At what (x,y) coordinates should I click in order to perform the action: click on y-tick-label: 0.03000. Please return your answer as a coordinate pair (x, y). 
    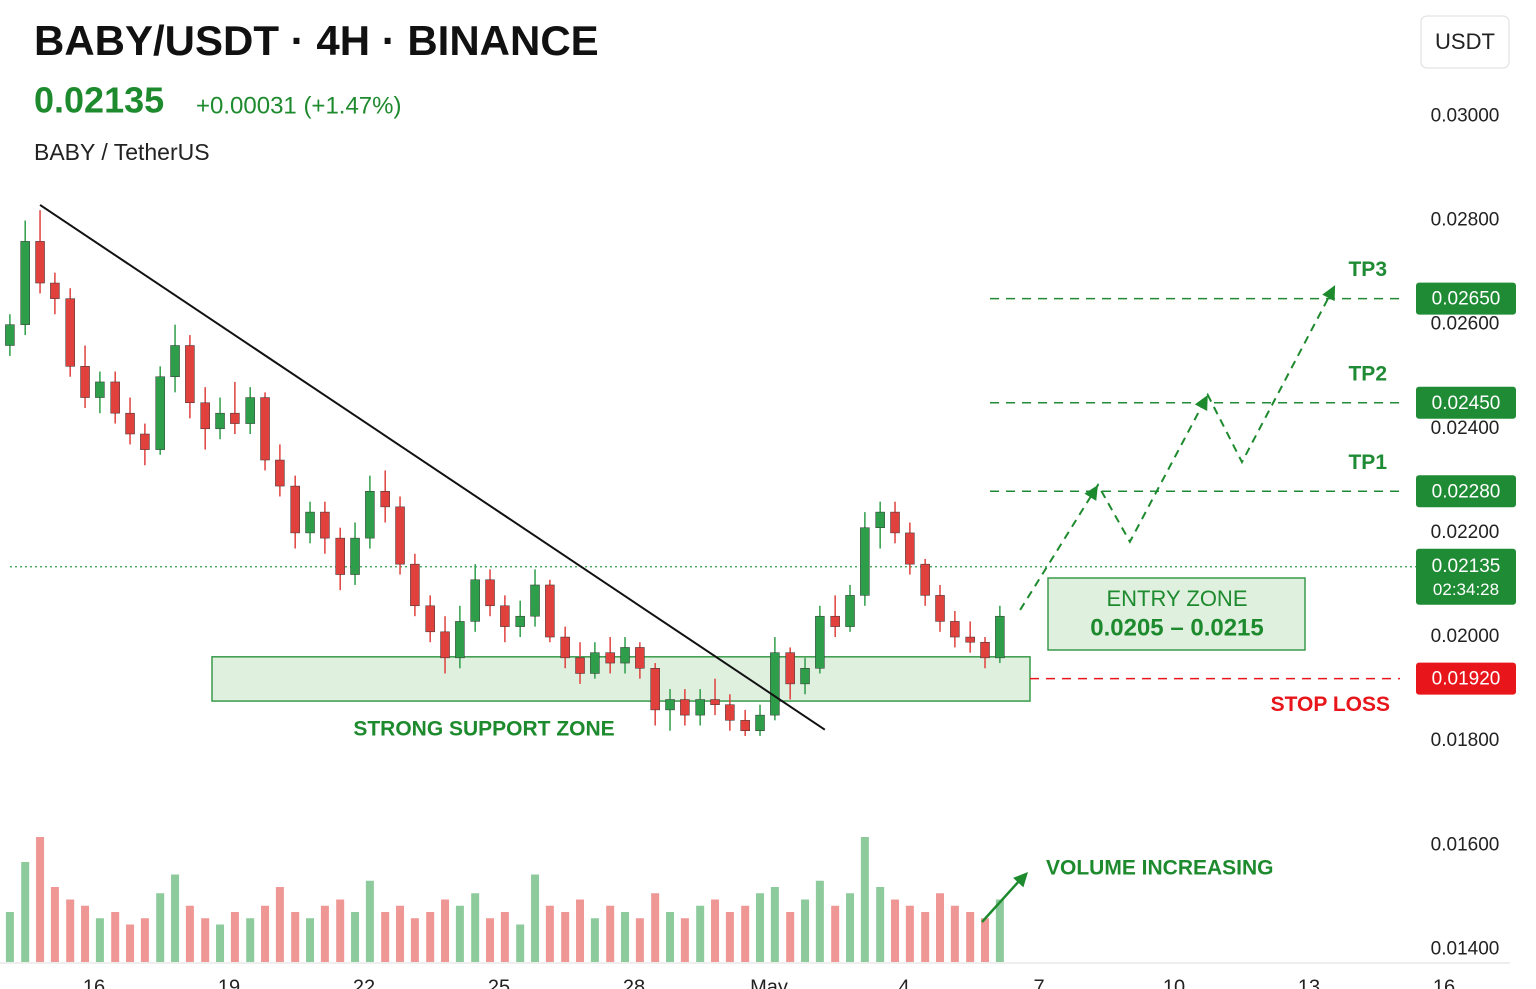
    Looking at the image, I should click on (1465, 115).